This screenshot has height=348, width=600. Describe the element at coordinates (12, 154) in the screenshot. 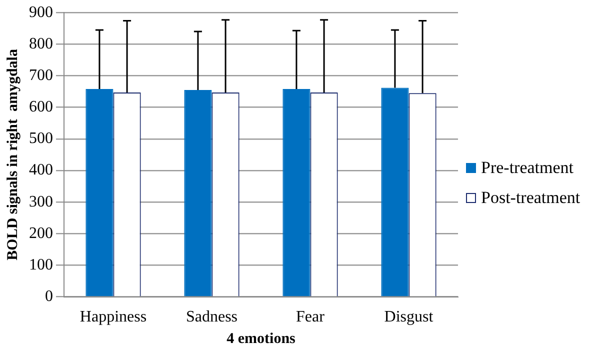

I see `y-axis-title: BOLD signals in right amygdala` at that location.